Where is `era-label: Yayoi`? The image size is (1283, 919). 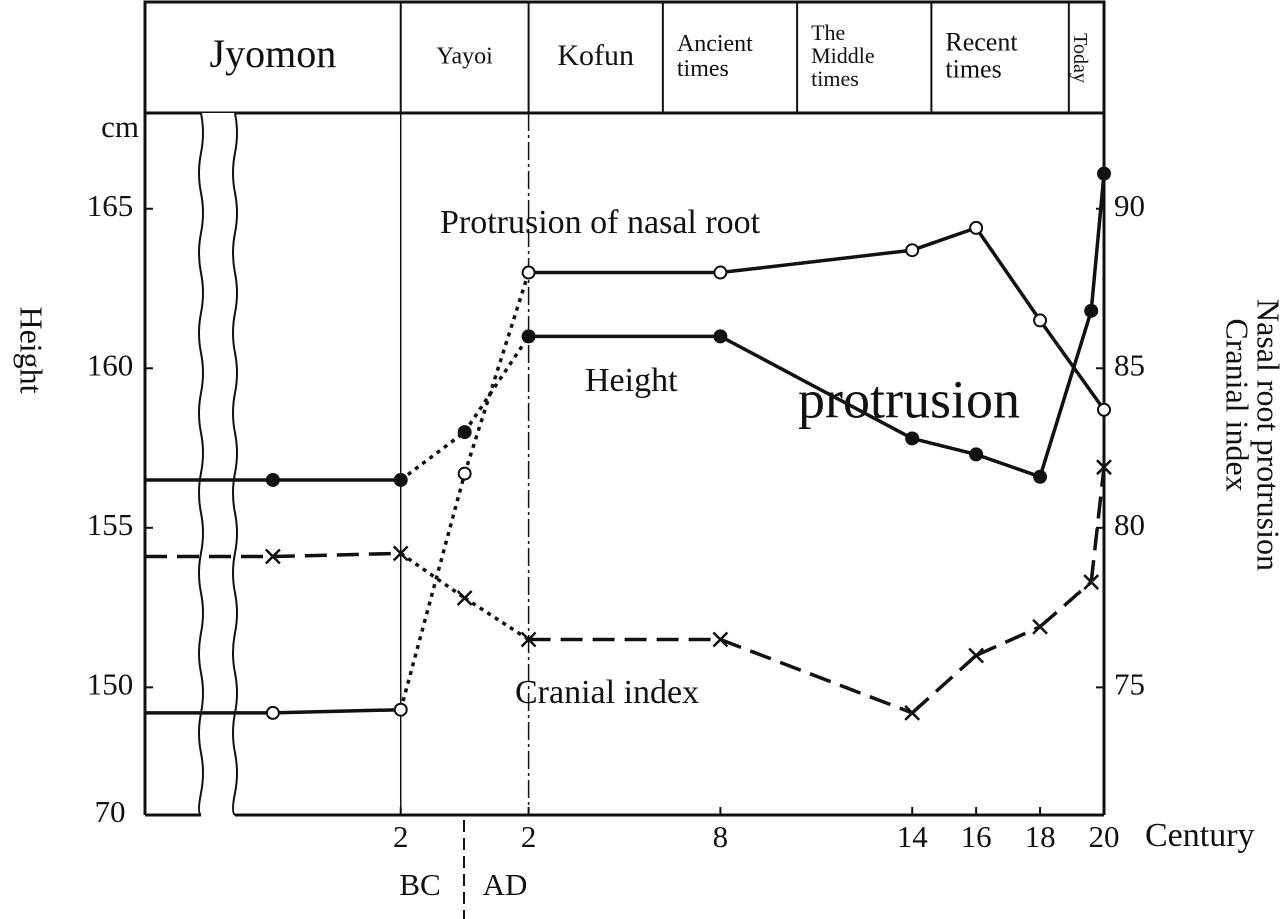 era-label: Yayoi is located at coordinates (465, 57).